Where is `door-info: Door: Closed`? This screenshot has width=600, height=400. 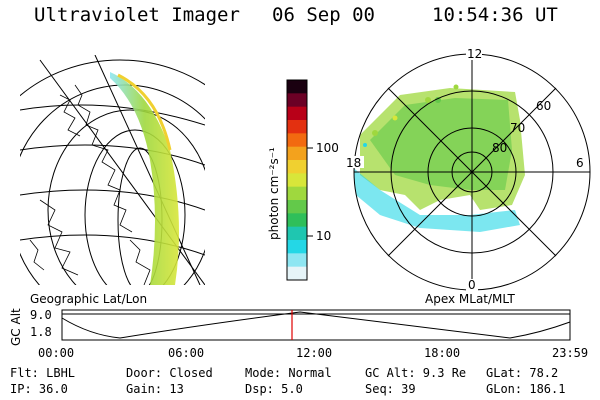 door-info: Door: Closed is located at coordinates (169, 373).